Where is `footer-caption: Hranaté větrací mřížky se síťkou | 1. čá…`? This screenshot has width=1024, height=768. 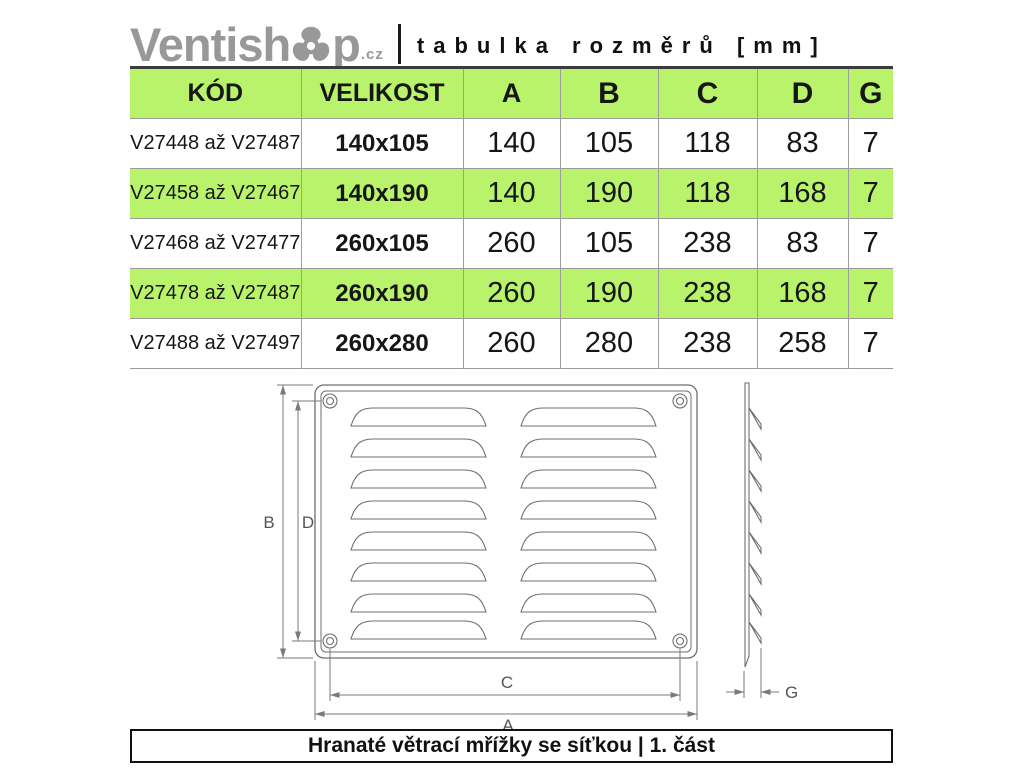
footer-caption: Hranaté větrací mřížky se síťkou | 1. čá… is located at coordinates (511, 745).